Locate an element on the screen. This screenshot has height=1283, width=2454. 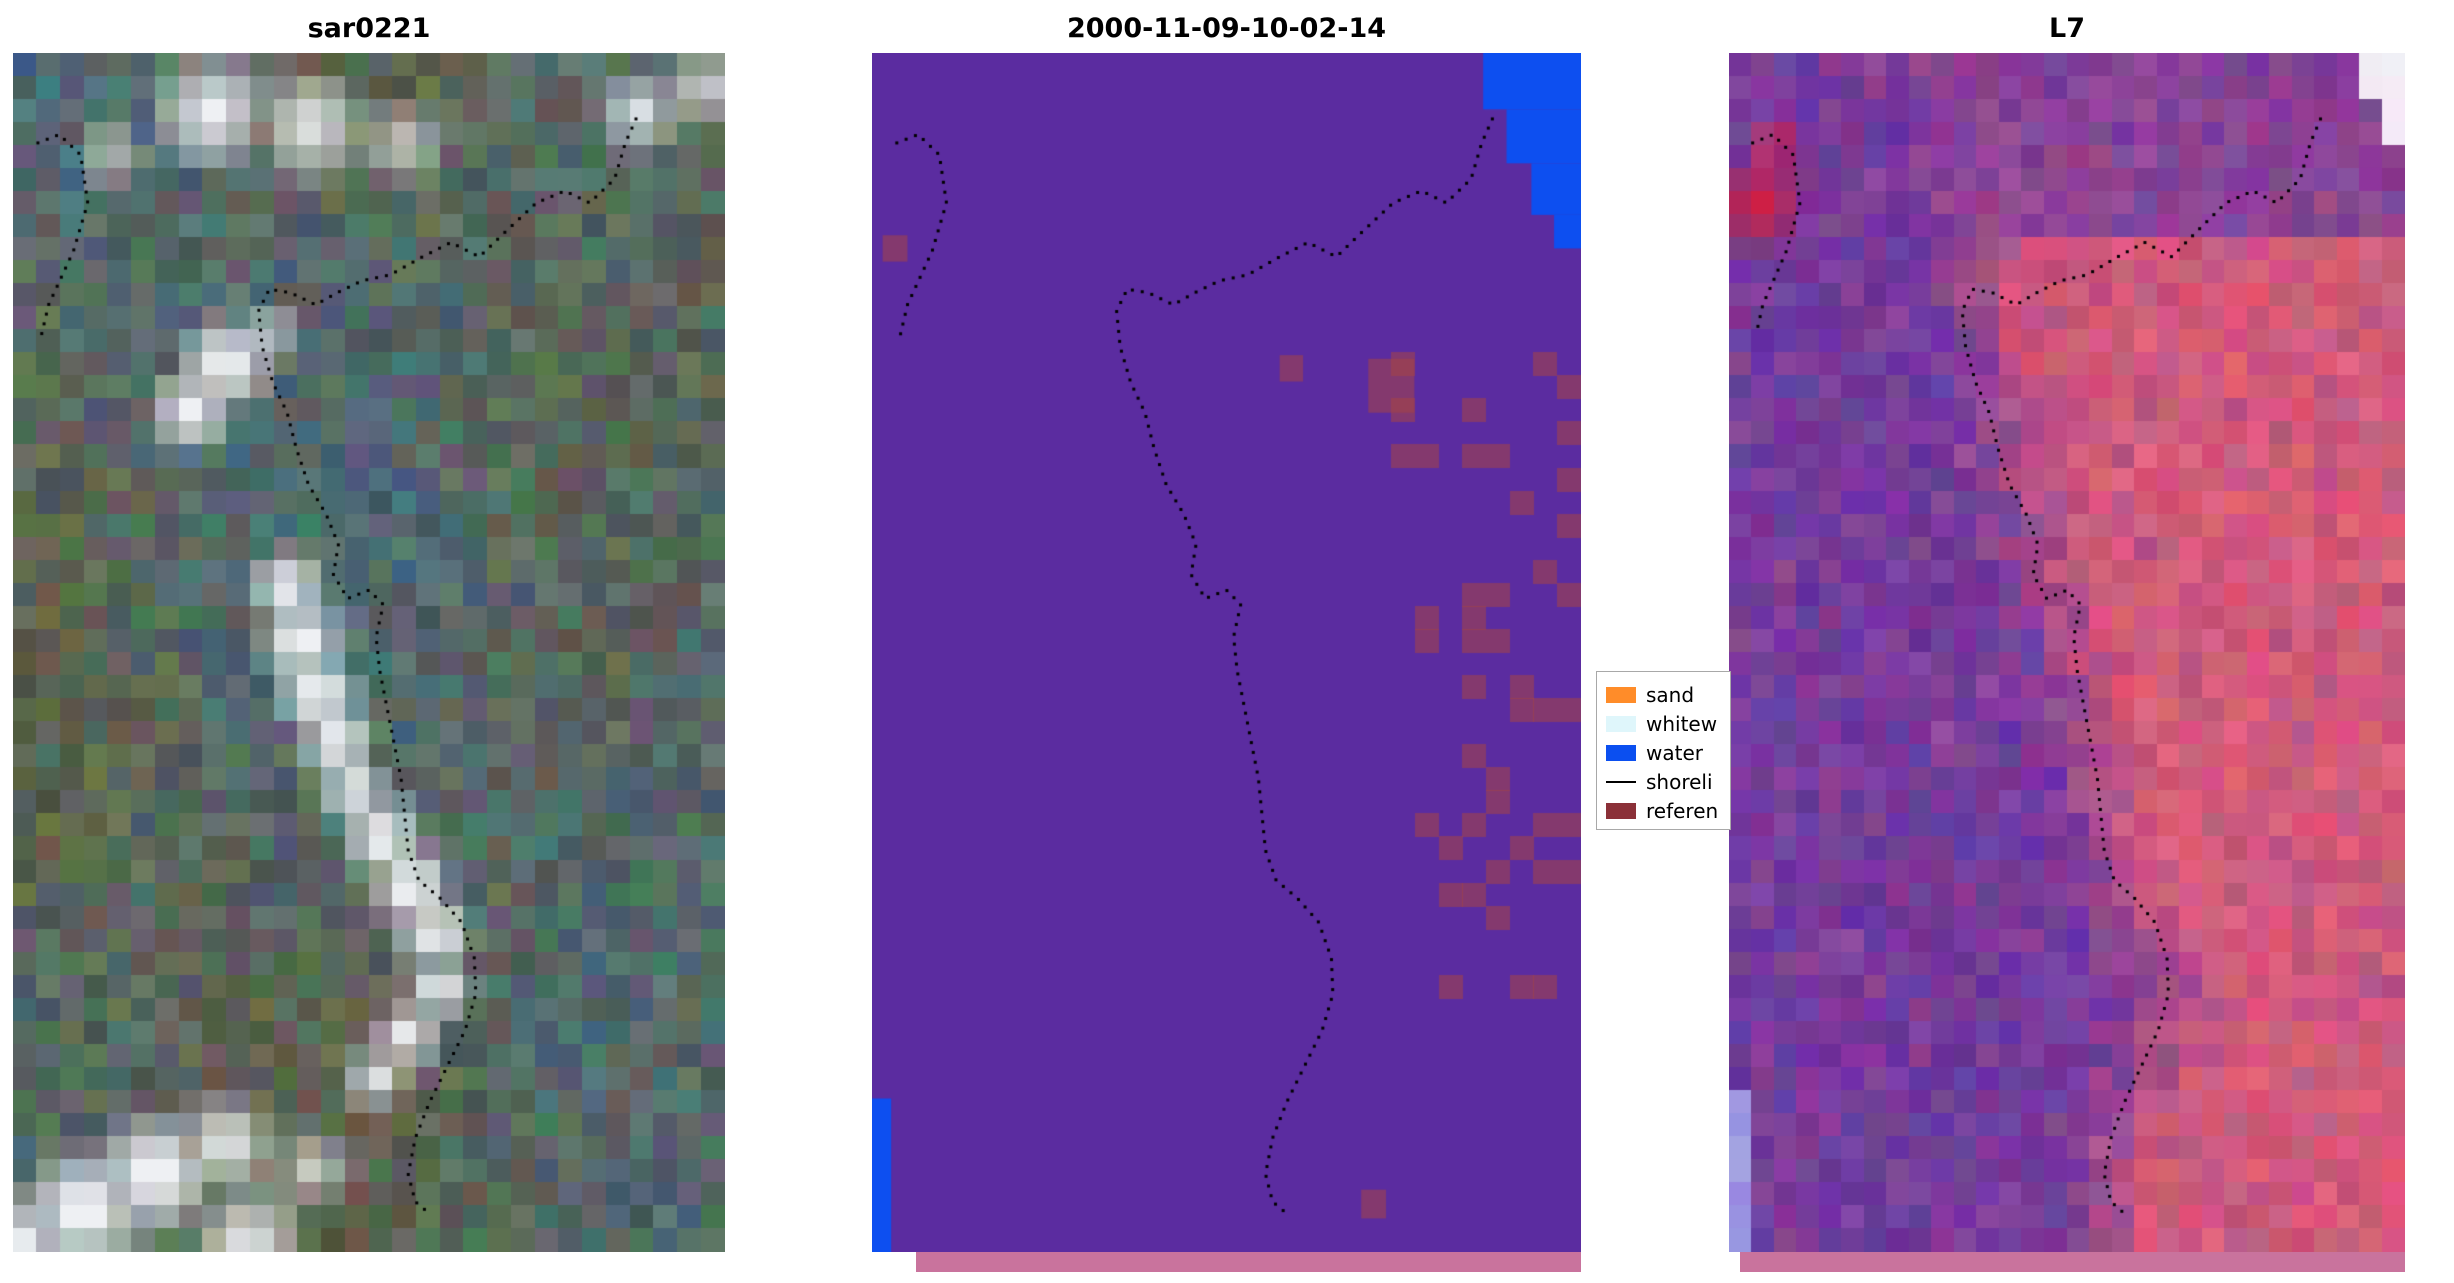
legend-entry-sand: sand is located at coordinates (1668, 694).